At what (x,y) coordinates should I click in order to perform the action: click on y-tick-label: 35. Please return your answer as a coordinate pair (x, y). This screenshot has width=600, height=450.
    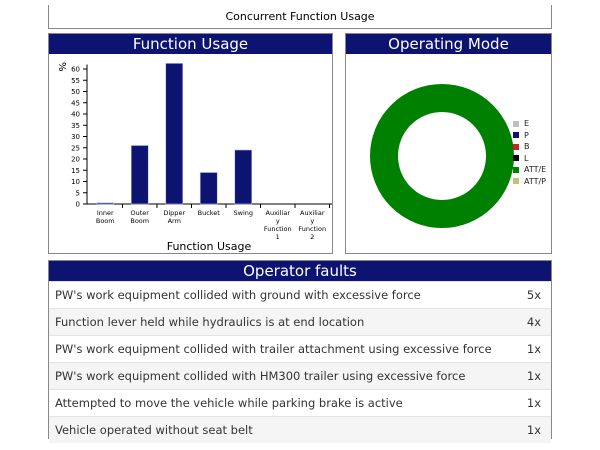
    Looking at the image, I should click on (75, 126).